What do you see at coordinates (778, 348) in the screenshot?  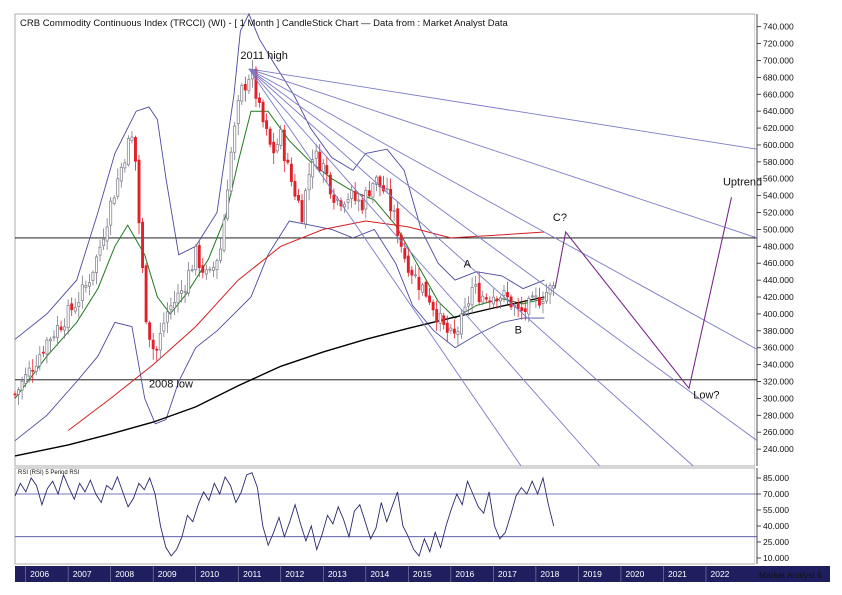 I see `price-tick-label: 360.000` at bounding box center [778, 348].